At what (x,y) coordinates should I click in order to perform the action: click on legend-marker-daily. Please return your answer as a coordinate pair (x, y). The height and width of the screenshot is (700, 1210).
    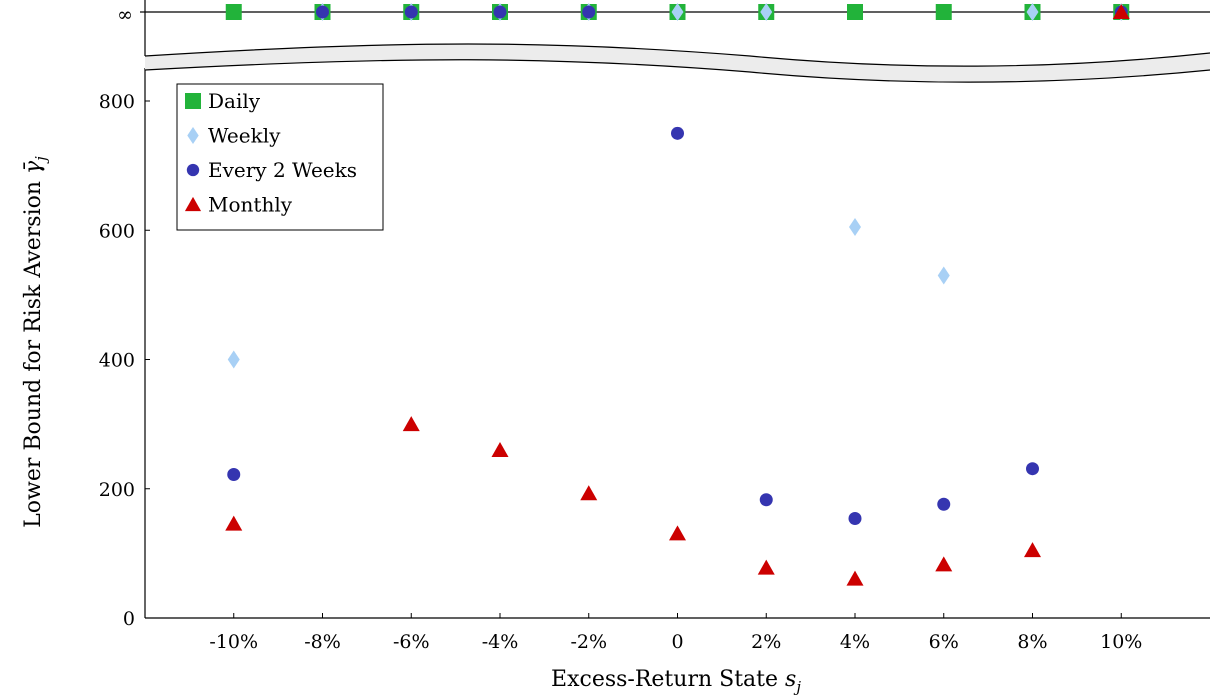
    Looking at the image, I should click on (193, 101).